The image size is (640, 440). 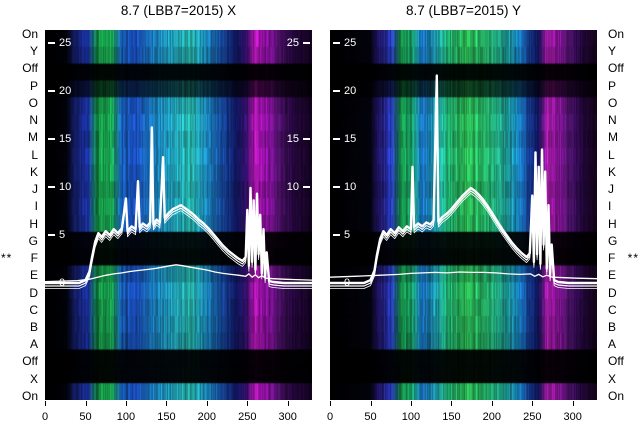 I want to click on wire-label: J, so click(x=611, y=189).